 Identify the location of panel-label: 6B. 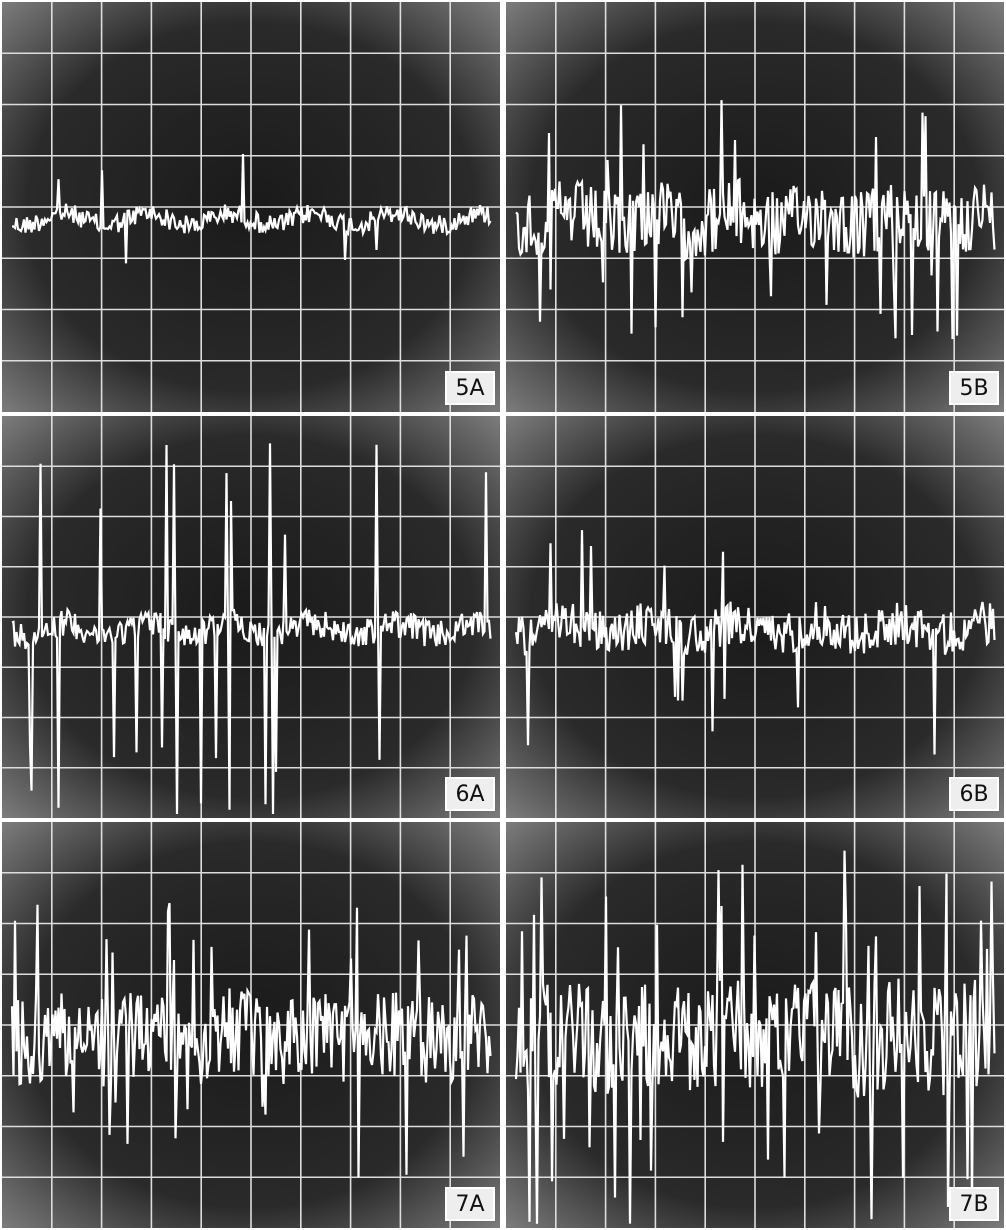
(973, 794).